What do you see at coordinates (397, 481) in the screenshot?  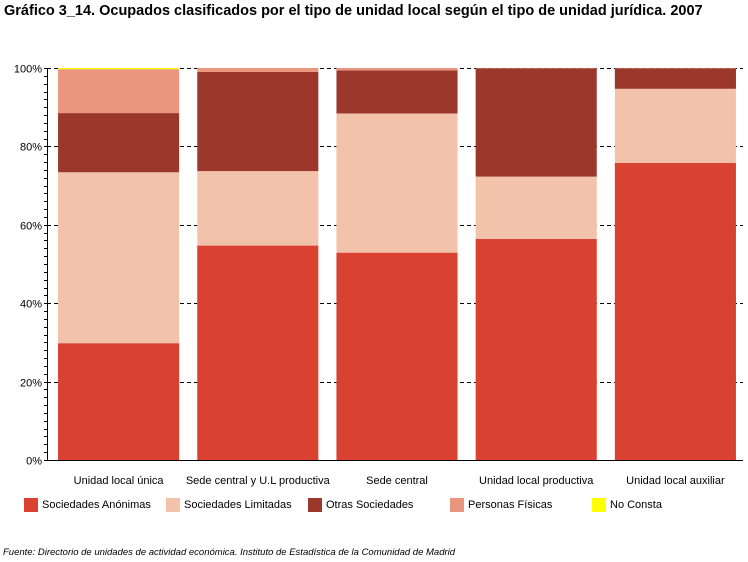 I see `x-tick-label: Sede central` at bounding box center [397, 481].